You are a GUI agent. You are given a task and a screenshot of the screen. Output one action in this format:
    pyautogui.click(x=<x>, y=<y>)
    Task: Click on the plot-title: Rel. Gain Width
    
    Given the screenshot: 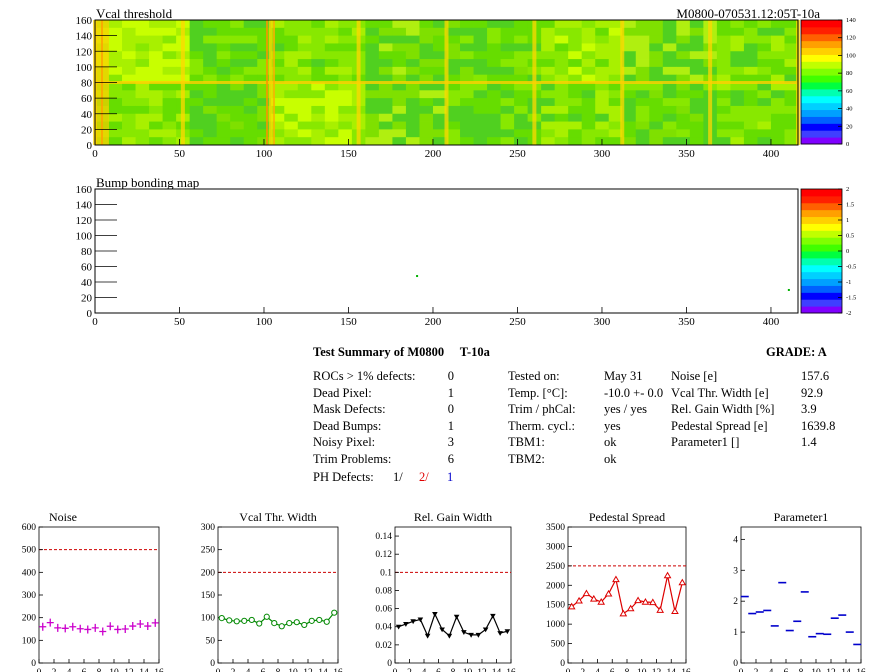 What is the action you would take?
    pyautogui.click(x=453, y=517)
    